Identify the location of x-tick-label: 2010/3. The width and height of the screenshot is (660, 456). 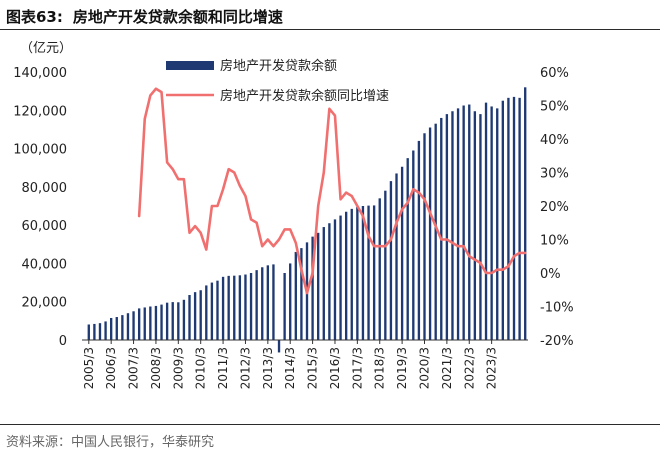
(201, 368).